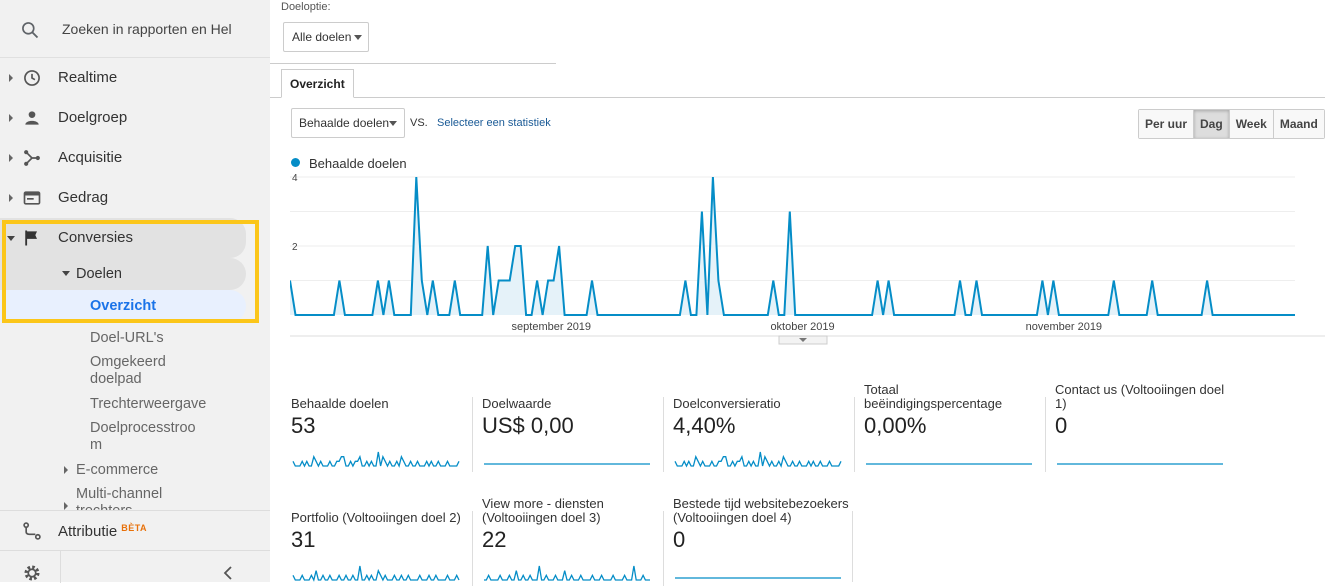  I want to click on attribution-icon, so click(32, 531).